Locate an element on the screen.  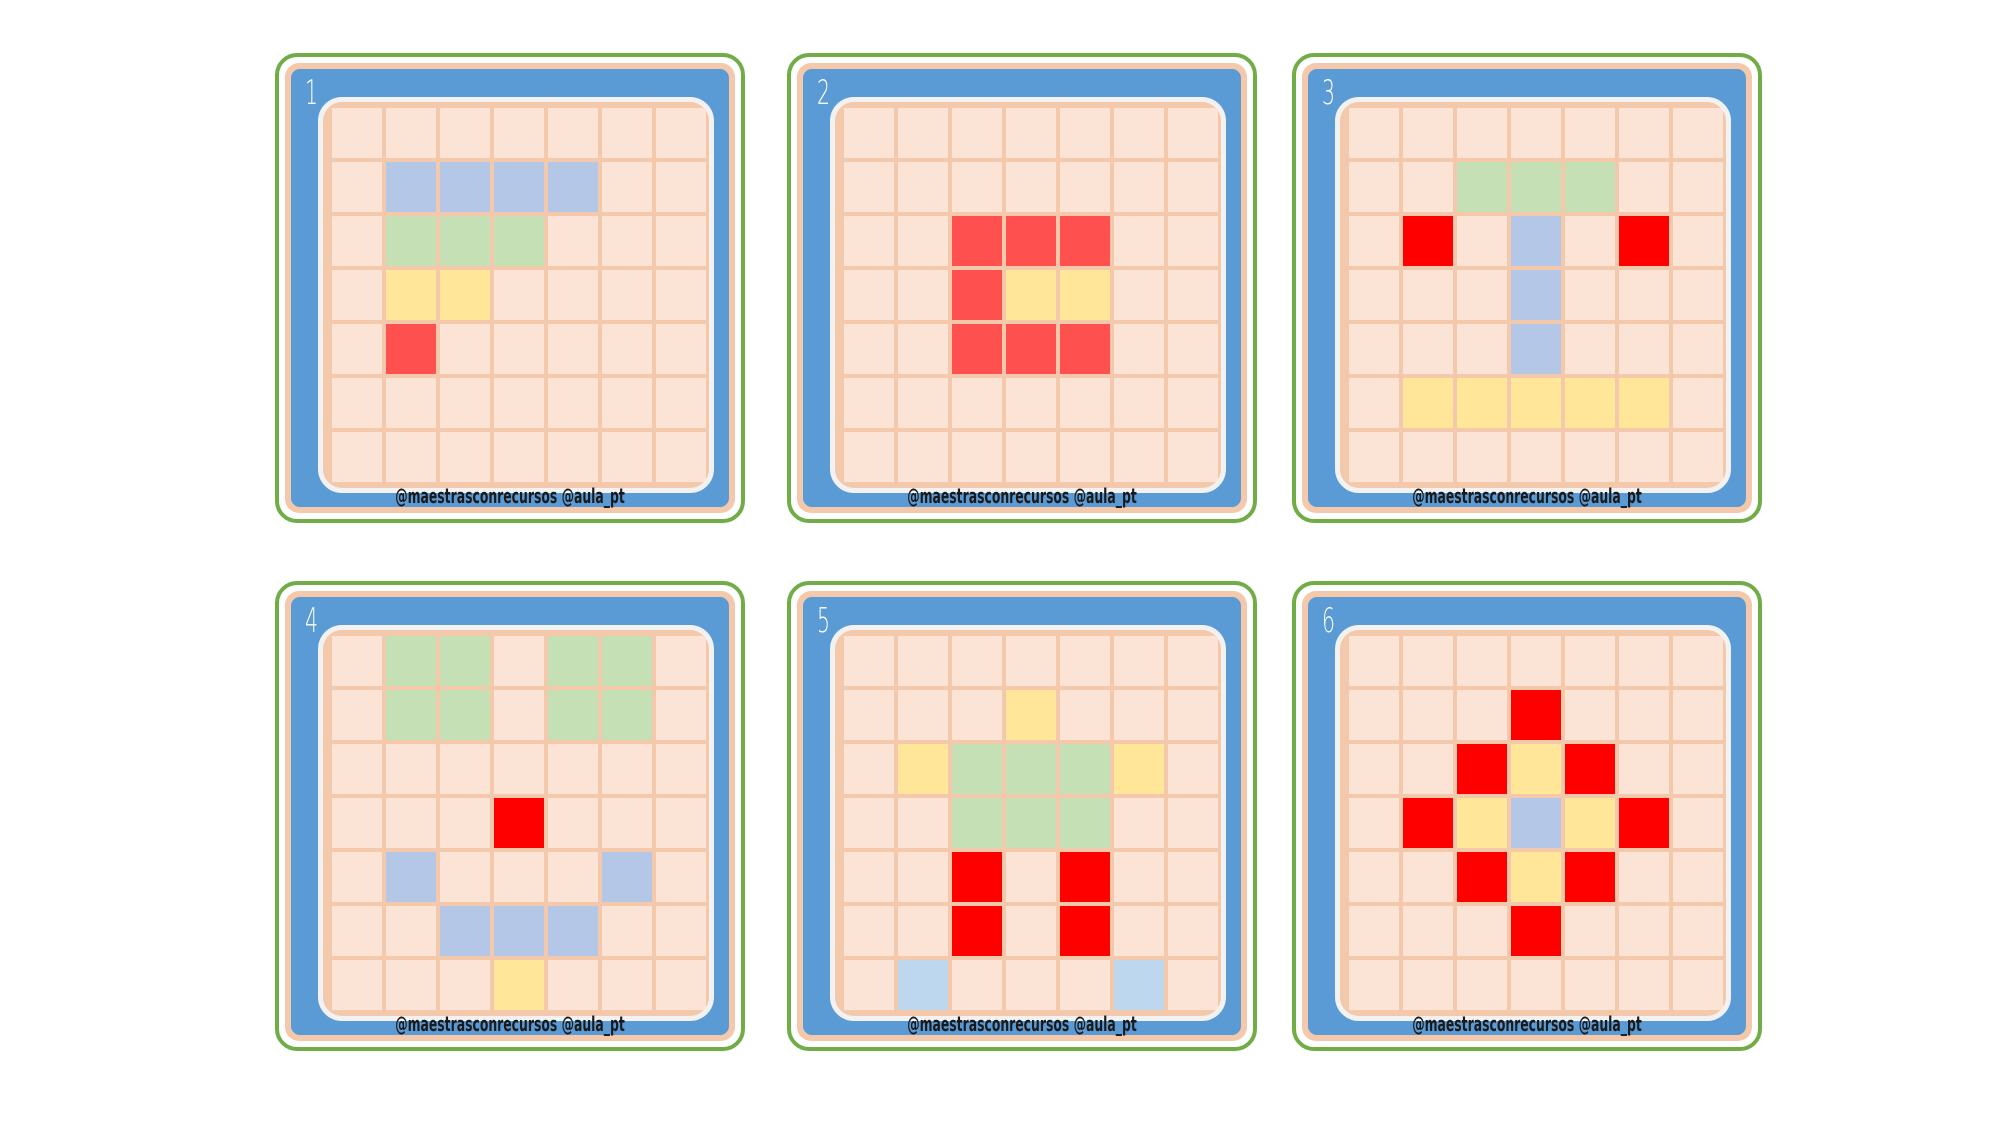
pattern-card-1: 1 @maestrasconrecursos @aula_pt is located at coordinates (510, 288).